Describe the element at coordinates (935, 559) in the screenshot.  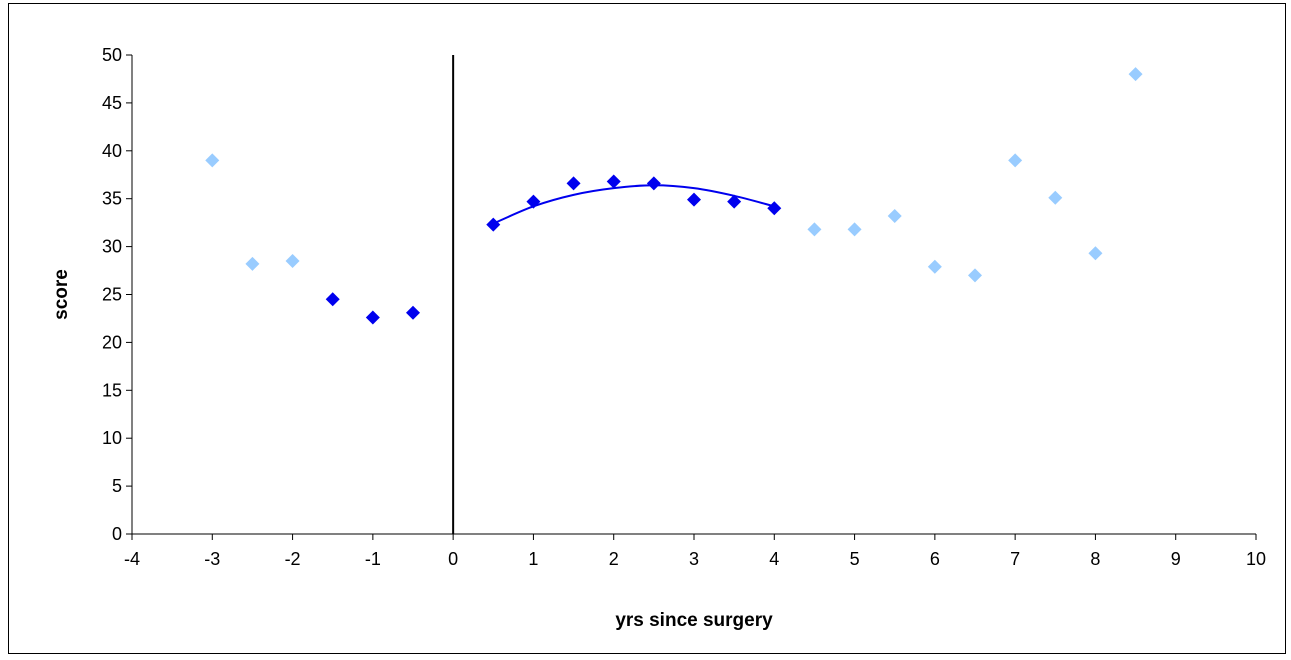
I see `x-tick-label: 6` at that location.